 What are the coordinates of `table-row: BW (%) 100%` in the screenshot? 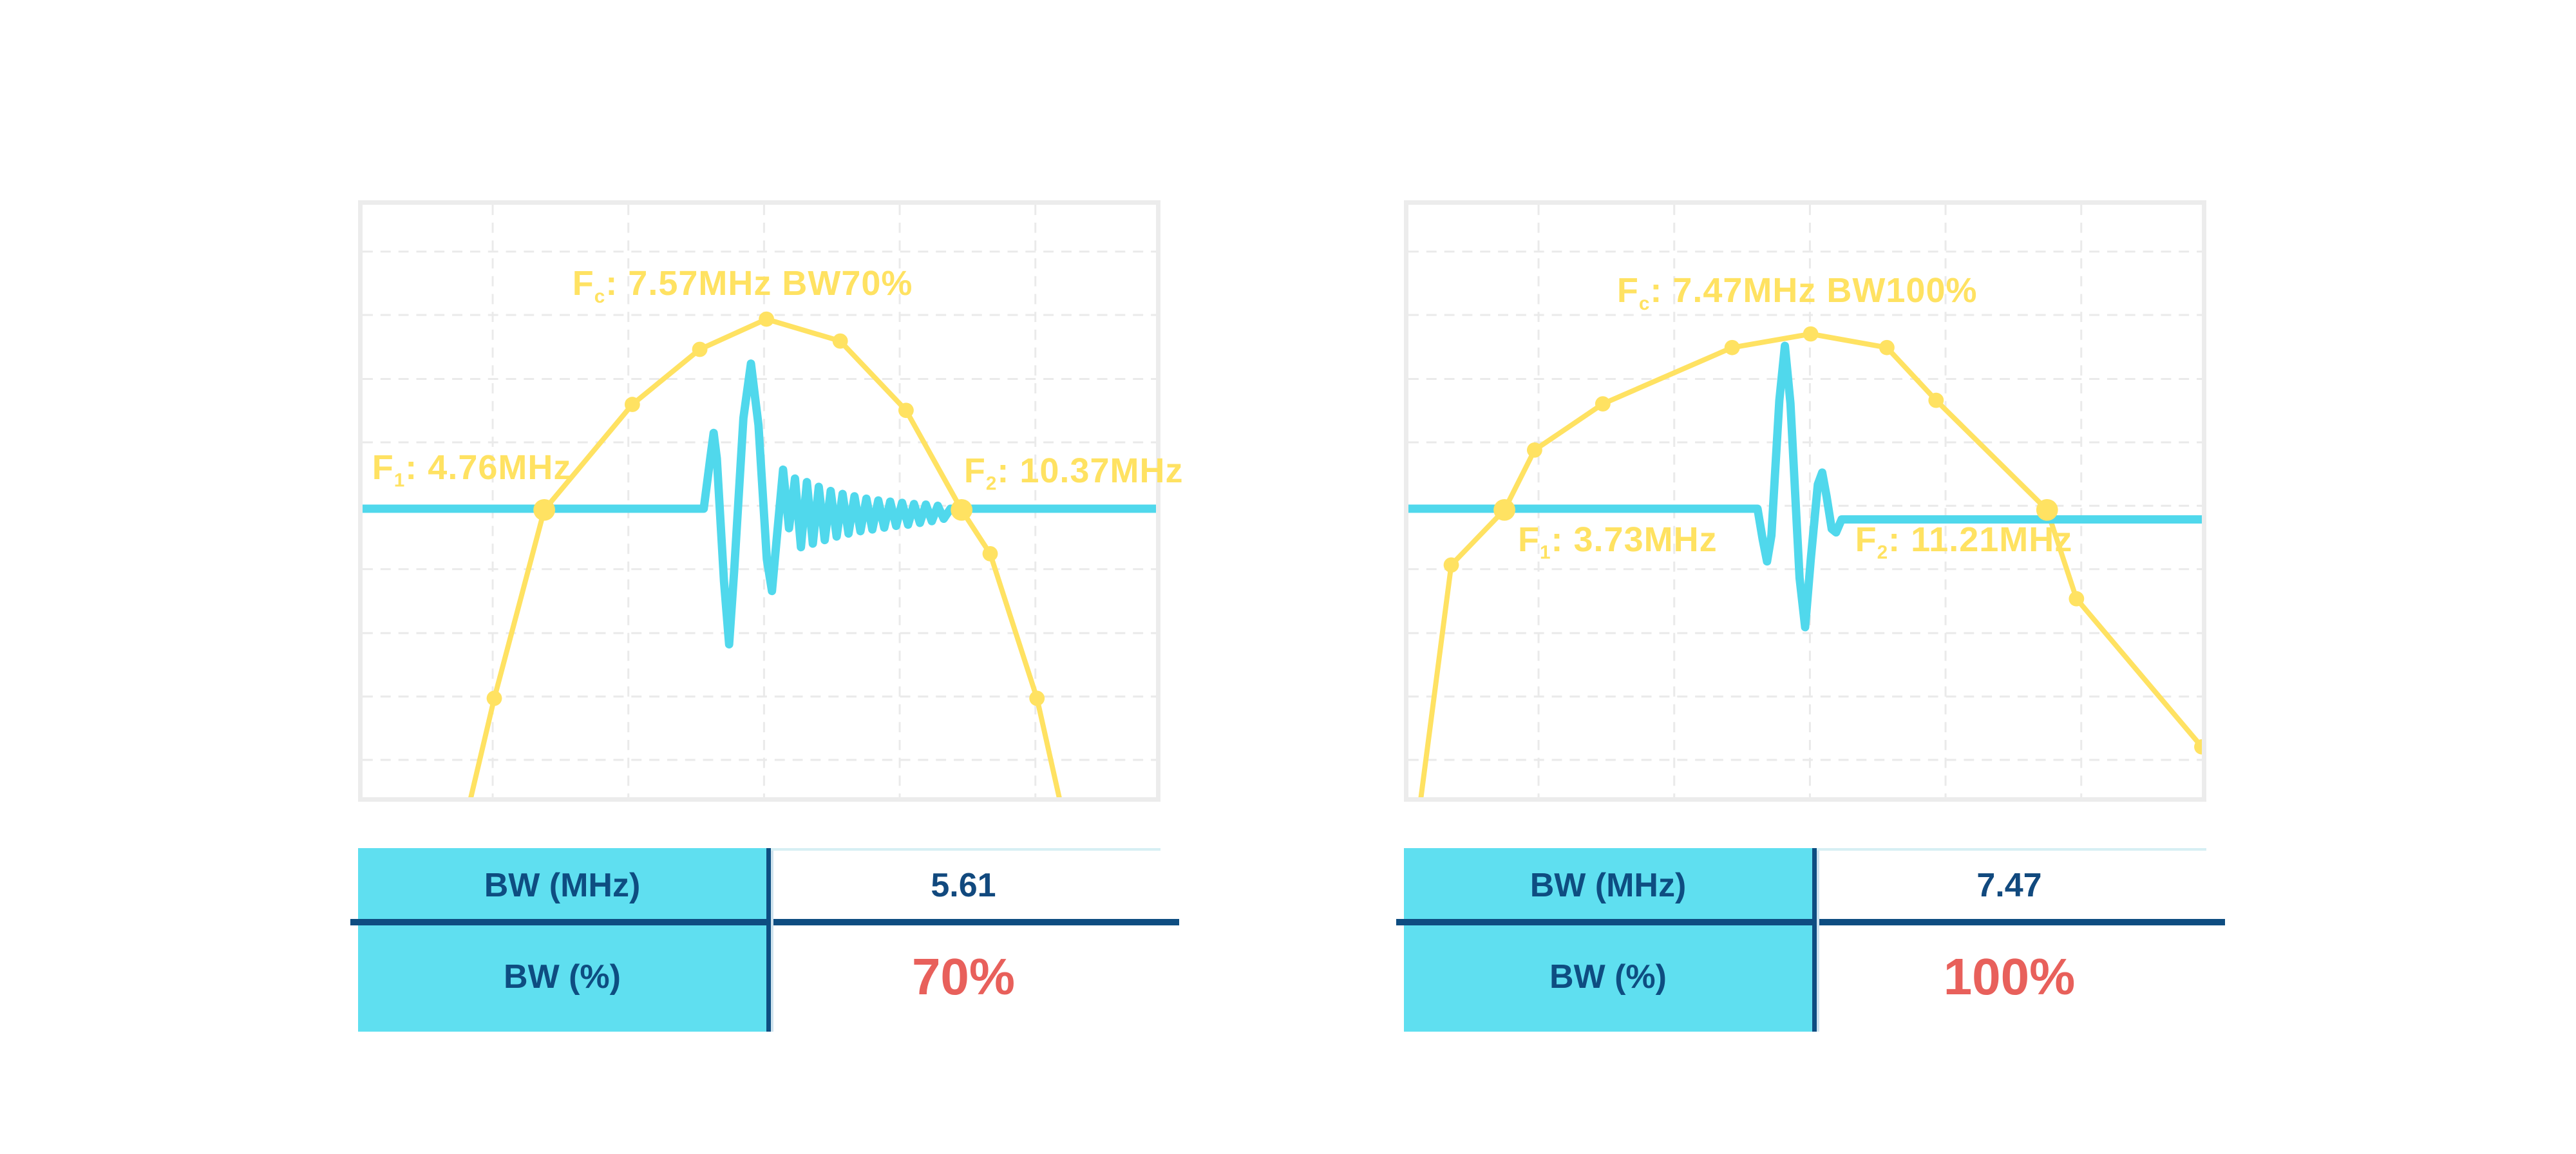 It's located at (1805, 977).